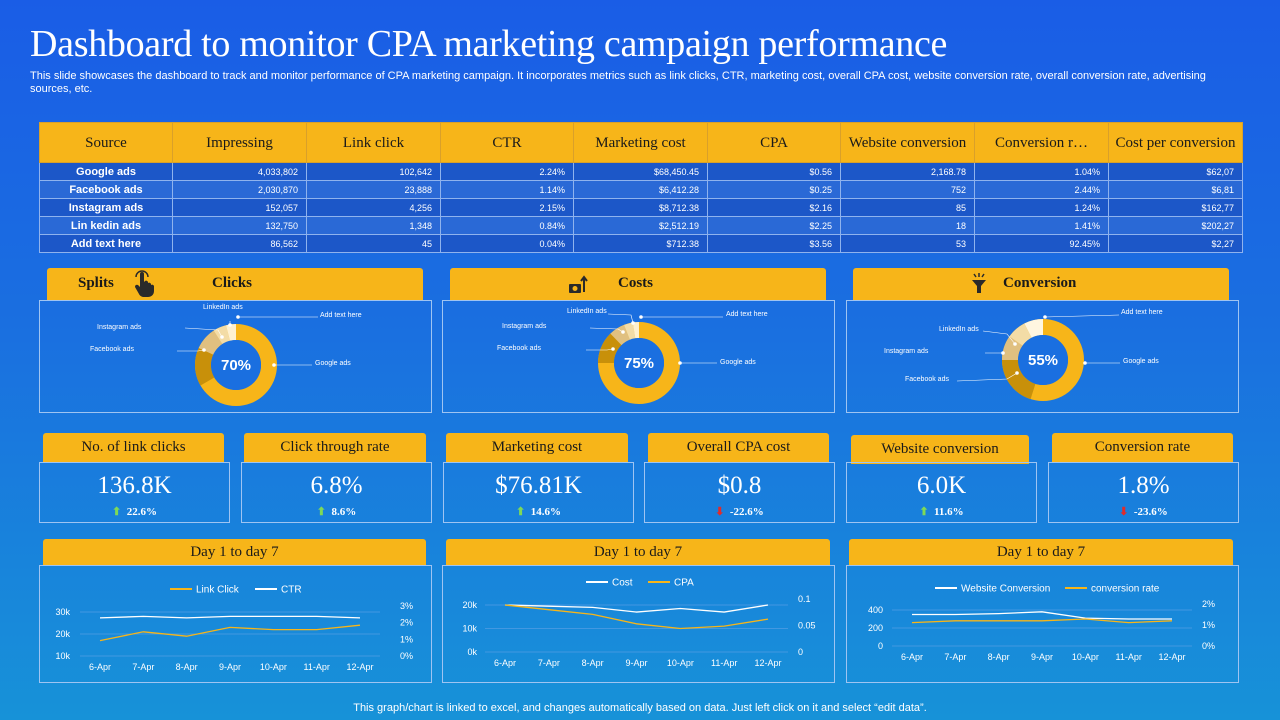 The image size is (1280, 720). Describe the element at coordinates (774, 243) in the screenshot. I see `table-cell: $3.56` at that location.